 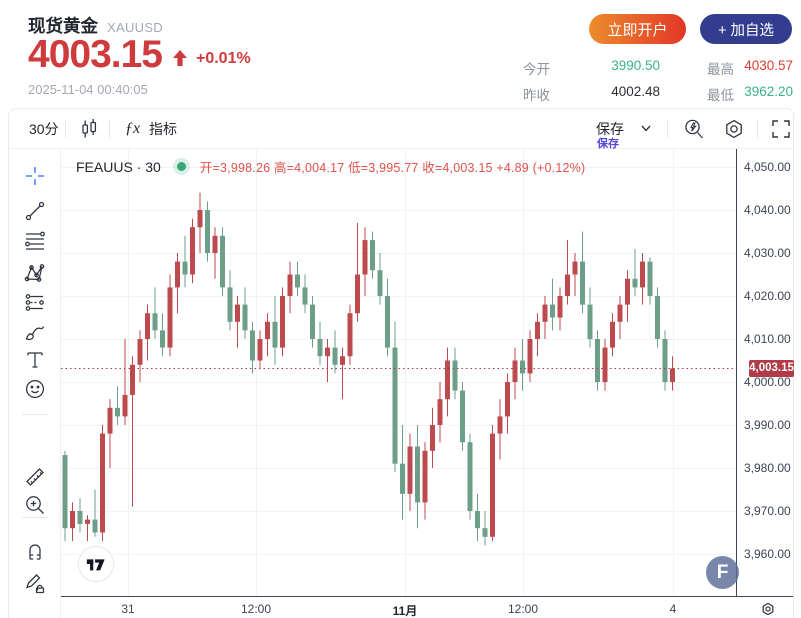 I want to click on open-account-button: 立即开户, so click(x=637, y=29).